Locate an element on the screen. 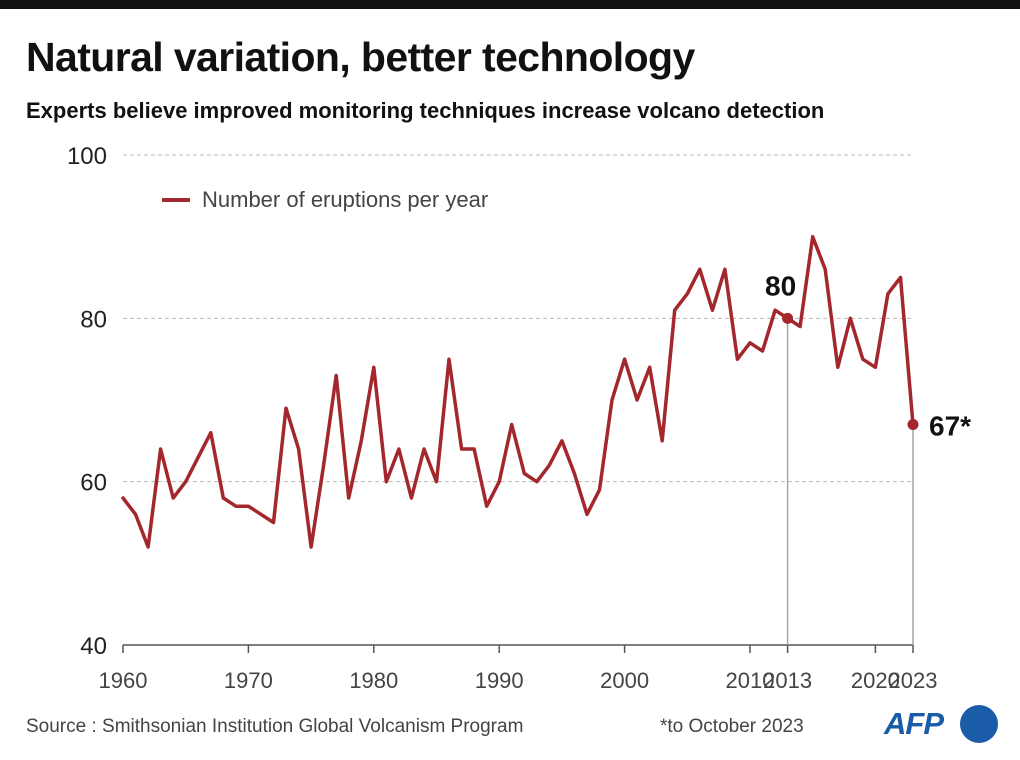 The height and width of the screenshot is (760, 1020). annotation-label: 80 is located at coordinates (780, 285).